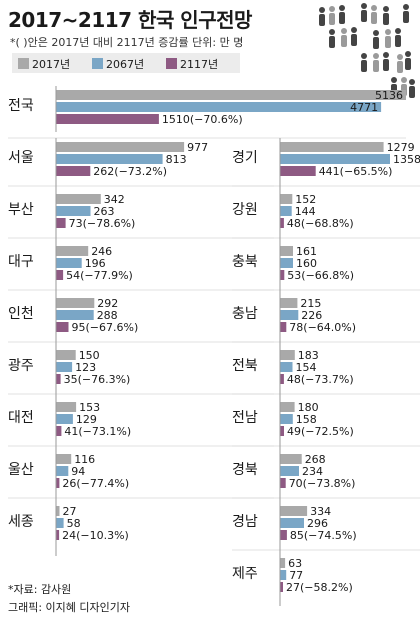 The width and height of the screenshot is (420, 618). Describe the element at coordinates (21, 470) in the screenshot. I see `region-label-region-8: 울산` at that location.